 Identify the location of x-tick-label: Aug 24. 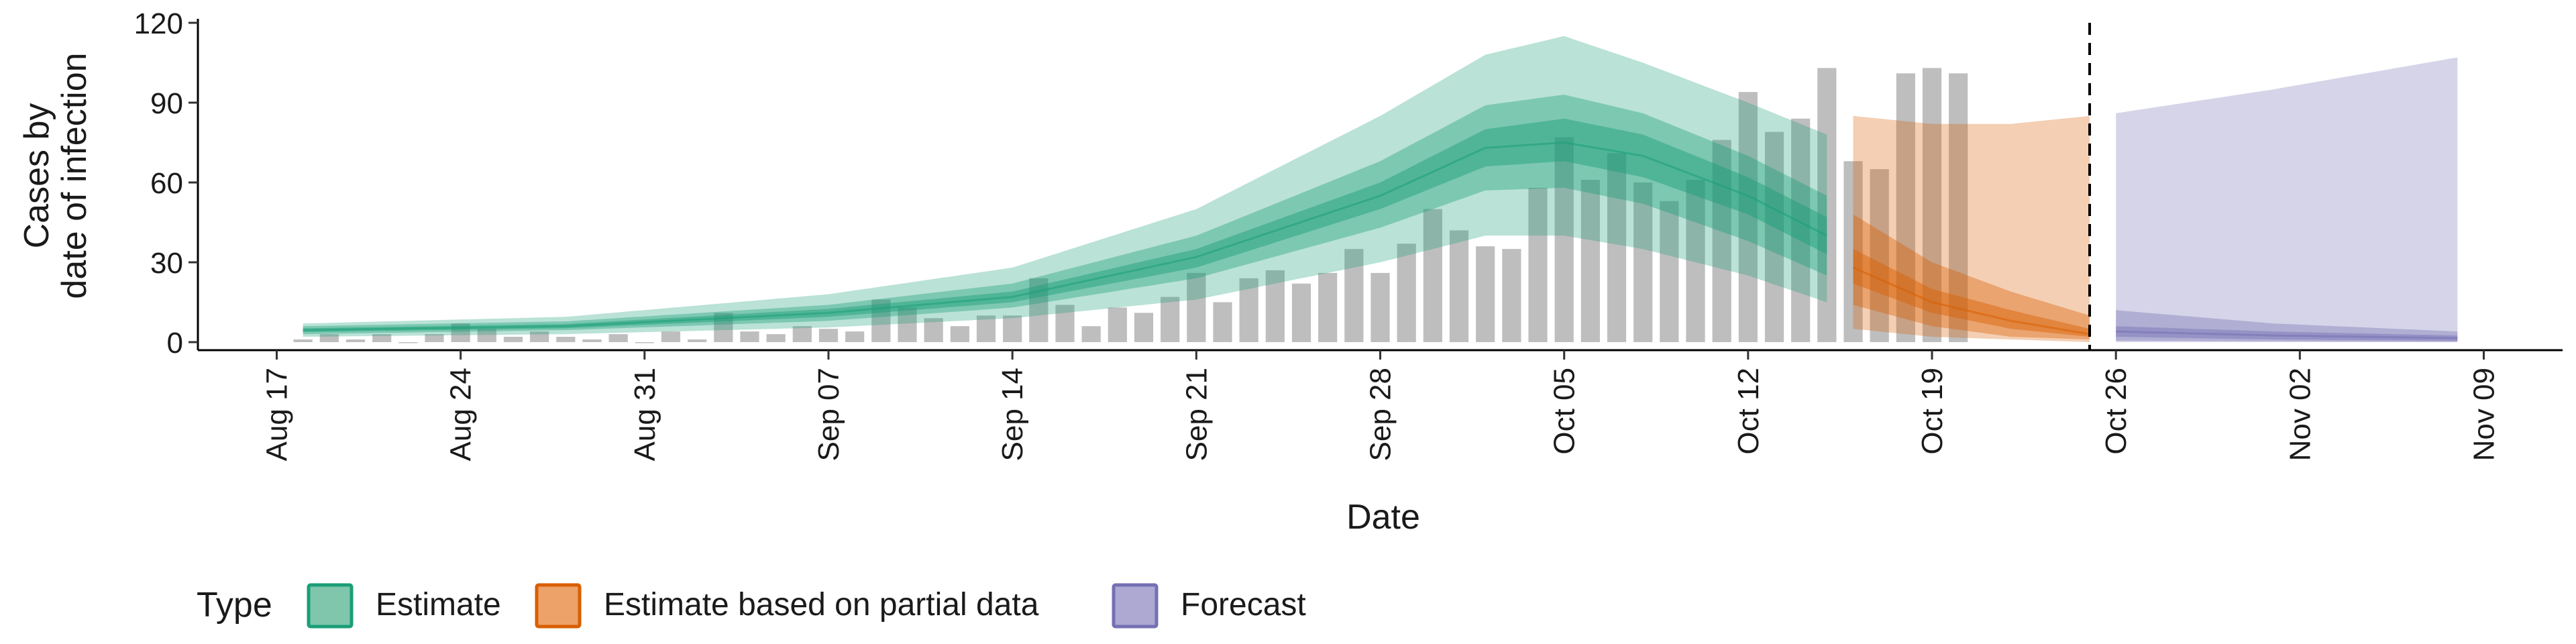
(461, 414).